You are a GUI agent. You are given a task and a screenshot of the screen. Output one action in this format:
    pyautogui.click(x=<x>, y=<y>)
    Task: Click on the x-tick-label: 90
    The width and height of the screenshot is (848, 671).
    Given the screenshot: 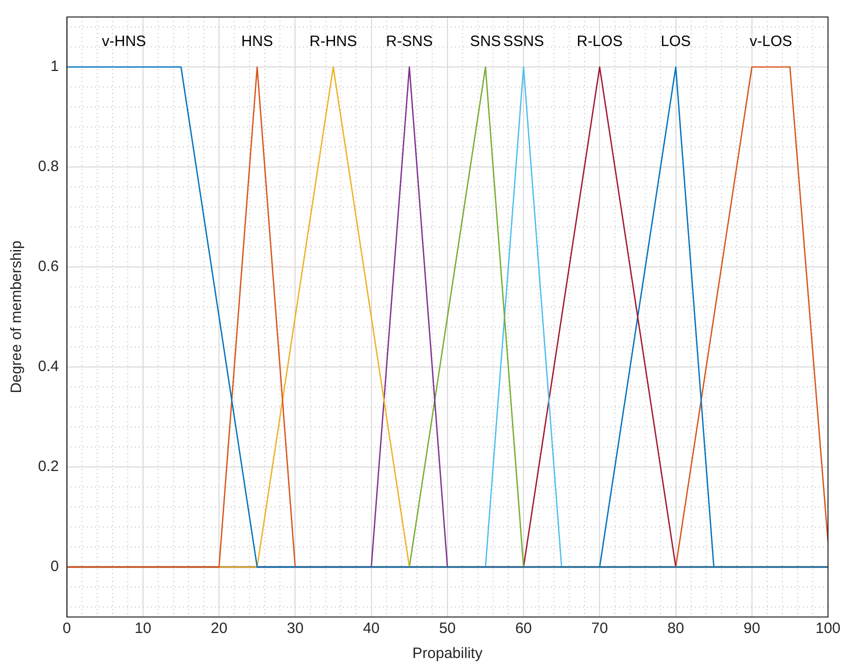 What is the action you would take?
    pyautogui.click(x=752, y=629)
    